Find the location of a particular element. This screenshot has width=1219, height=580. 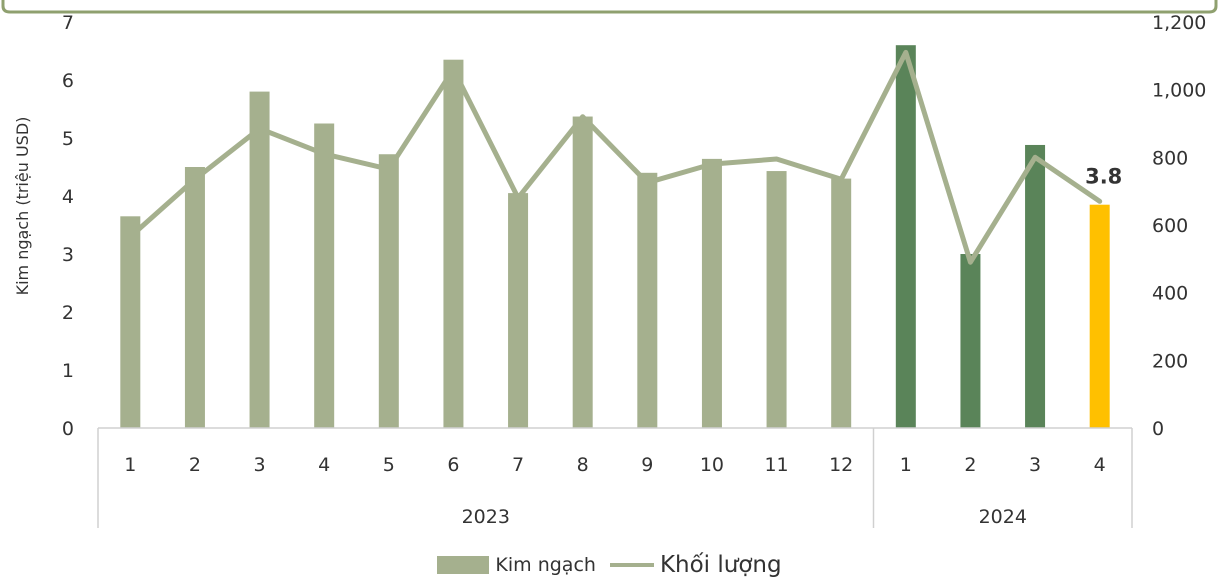

x-group-label: 2024 is located at coordinates (1003, 517).